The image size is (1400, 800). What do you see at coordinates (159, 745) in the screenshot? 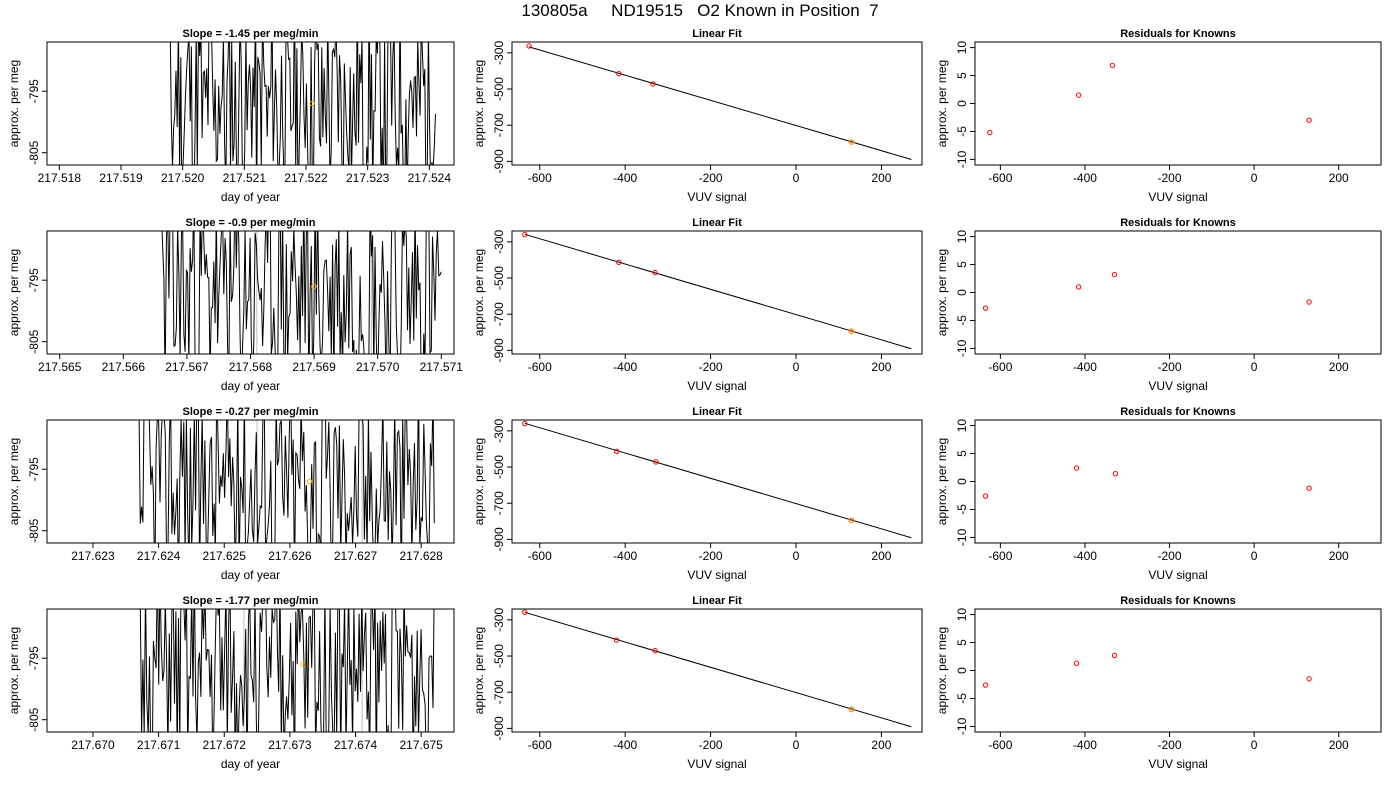
I see `x-tick-label: 217.671` at bounding box center [159, 745].